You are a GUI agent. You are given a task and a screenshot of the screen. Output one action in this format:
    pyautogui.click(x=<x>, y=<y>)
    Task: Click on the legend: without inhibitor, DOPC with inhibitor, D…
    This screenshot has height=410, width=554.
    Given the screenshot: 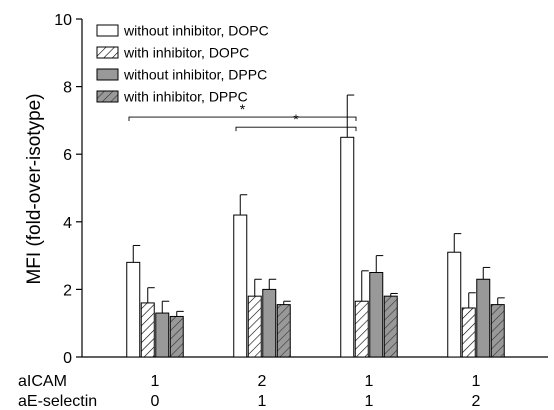 What is the action you would take?
    pyautogui.click(x=182, y=64)
    